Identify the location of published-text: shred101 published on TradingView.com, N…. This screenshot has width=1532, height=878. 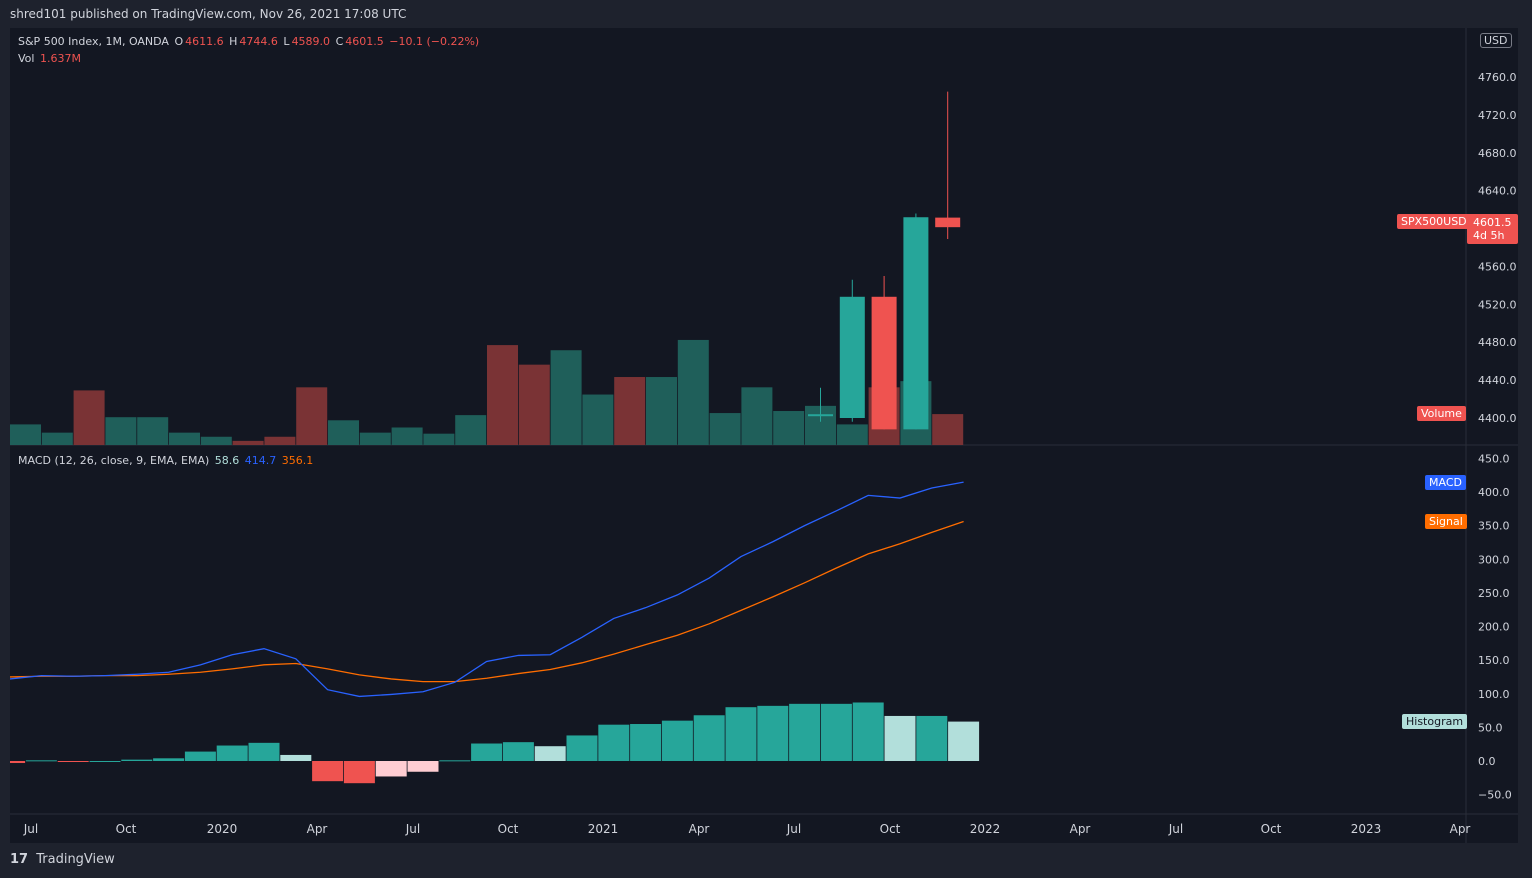
(208, 14).